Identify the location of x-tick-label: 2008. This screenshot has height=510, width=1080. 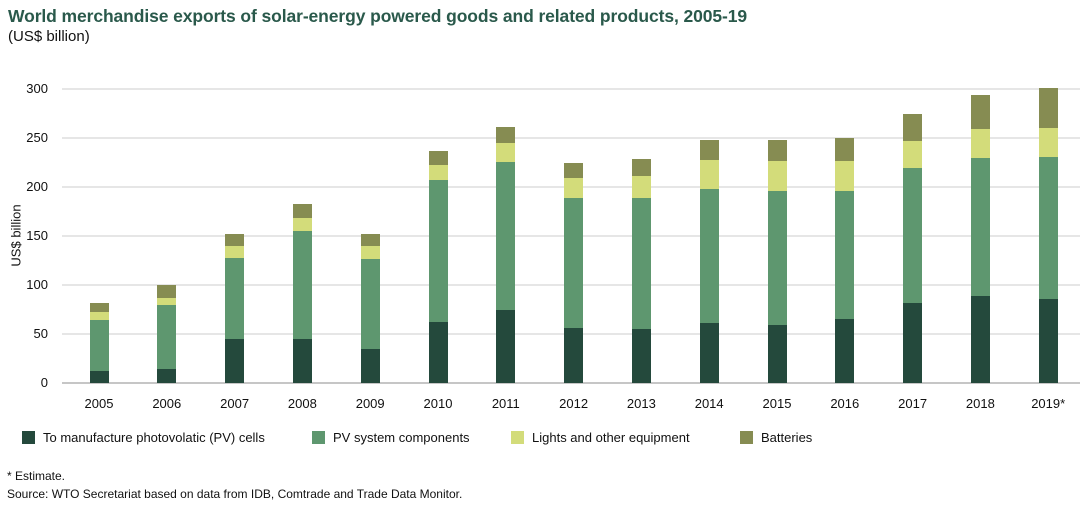
(302, 403).